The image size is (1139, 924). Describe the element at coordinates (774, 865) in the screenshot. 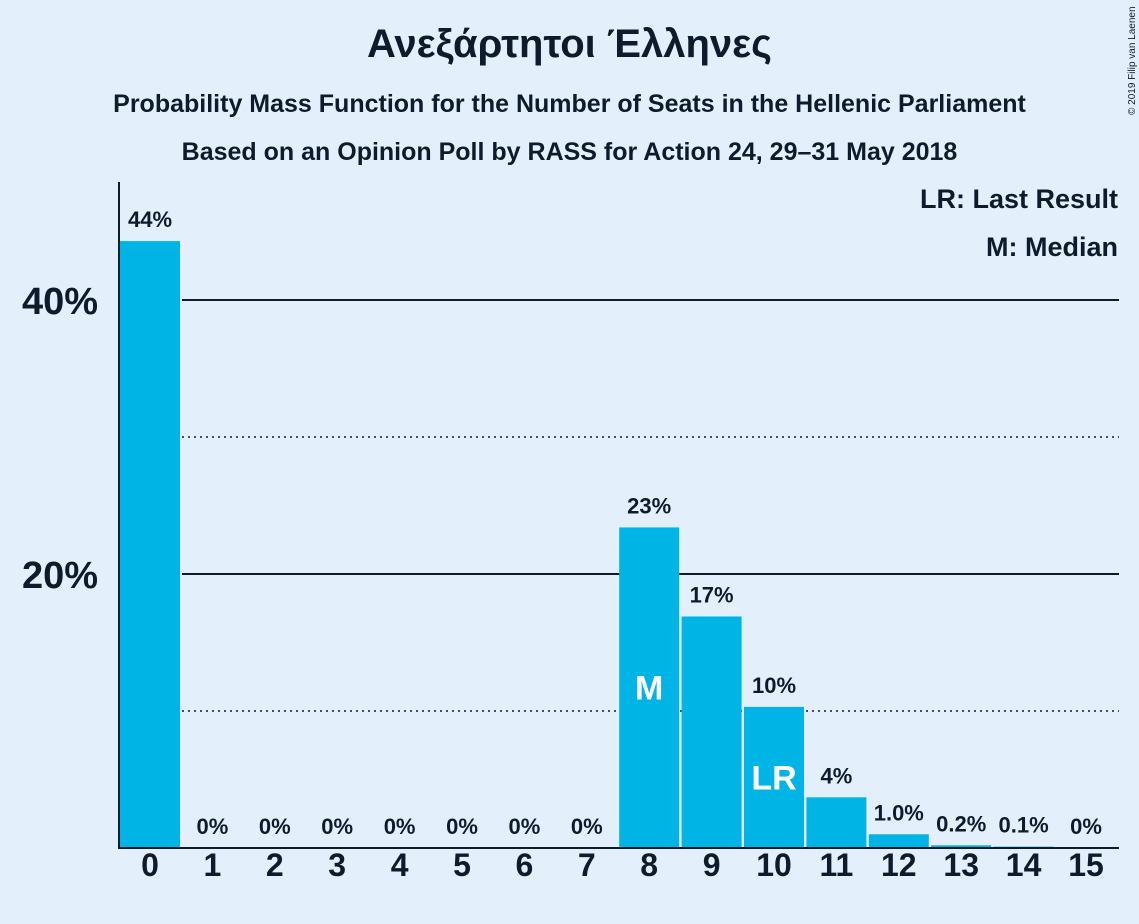

I see `x-tick-label: 10` at that location.